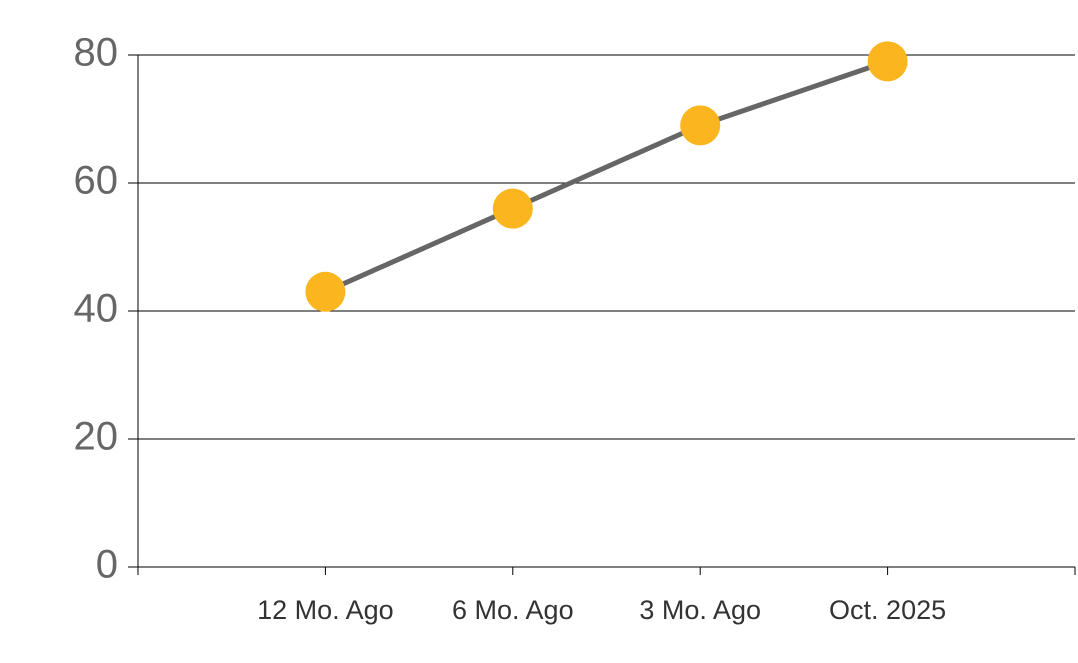 This screenshot has width=1078, height=663. I want to click on x-tick-label: 3 Mo. Ago, so click(700, 610).